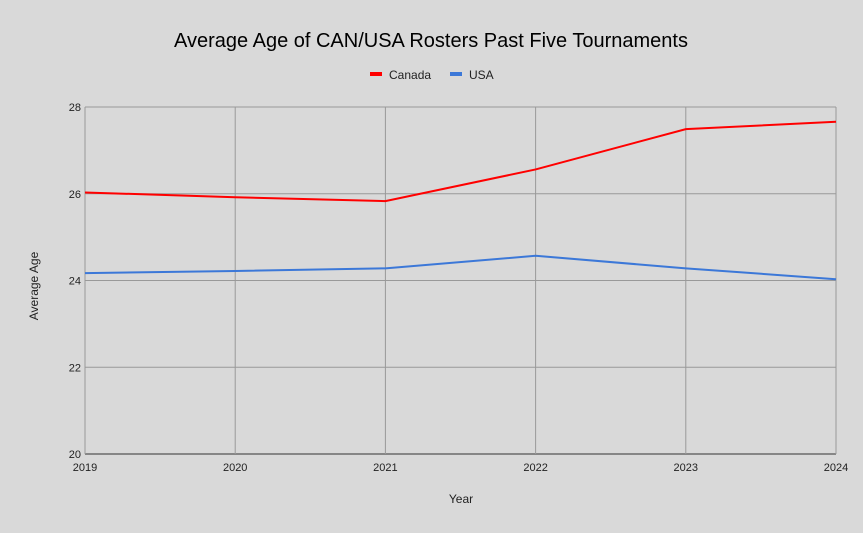 The image size is (863, 533). What do you see at coordinates (235, 468) in the screenshot?
I see `x-tick-label: 2020` at bounding box center [235, 468].